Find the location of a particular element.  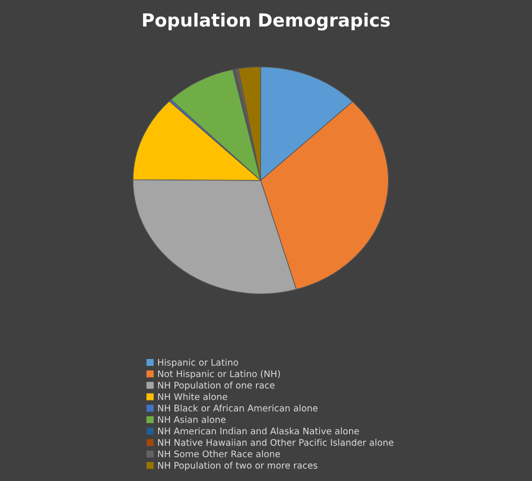

legend-label: NH Some Other Race alone is located at coordinates (219, 454).